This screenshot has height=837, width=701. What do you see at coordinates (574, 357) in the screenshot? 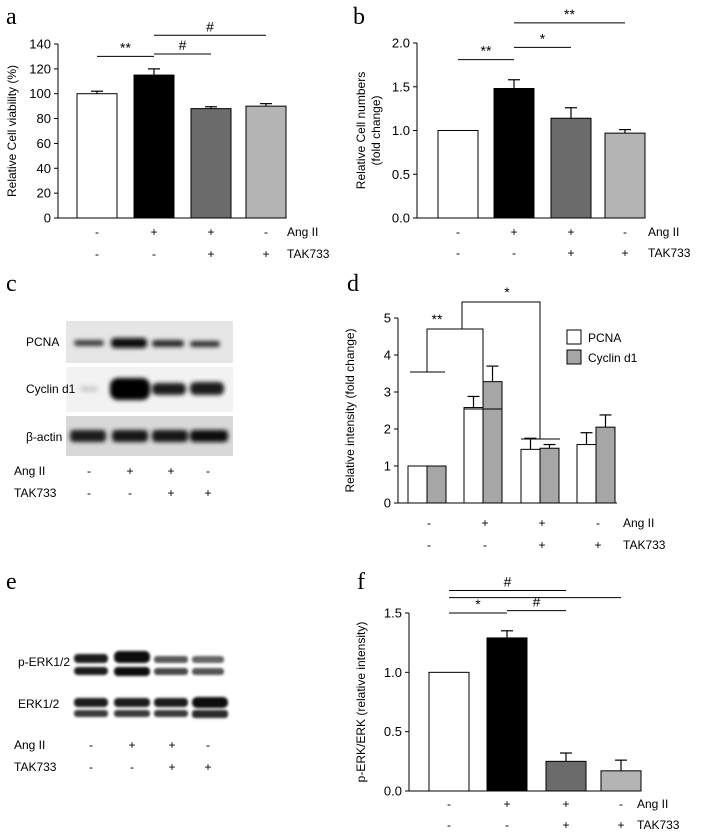
I see `legend-swatch-d` at bounding box center [574, 357].